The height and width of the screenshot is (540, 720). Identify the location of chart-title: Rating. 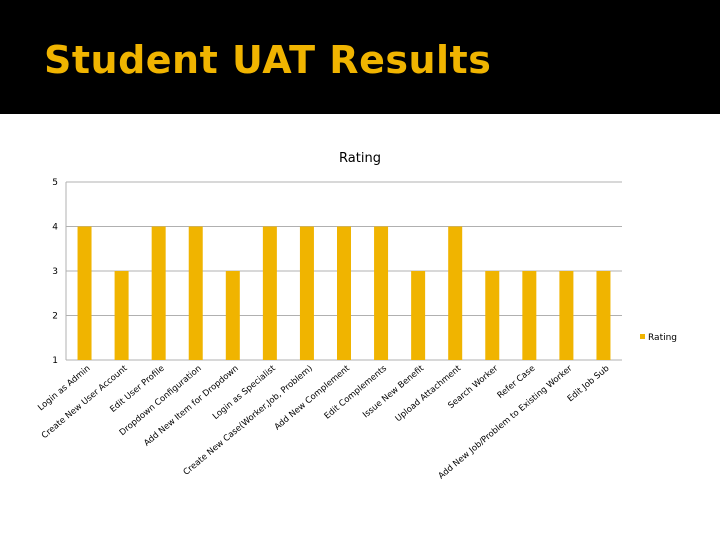
(360, 158).